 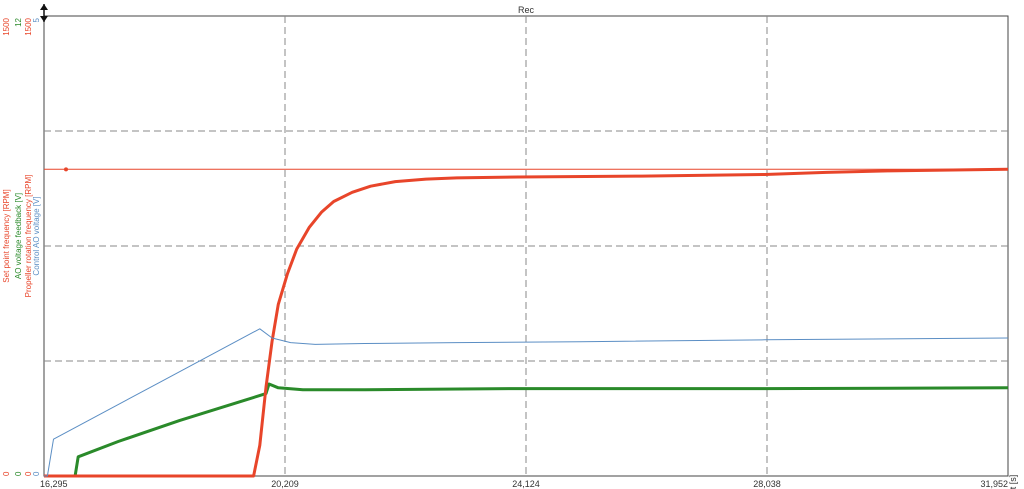 What do you see at coordinates (285, 484) in the screenshot?
I see `x-tick-label: 20,209` at bounding box center [285, 484].